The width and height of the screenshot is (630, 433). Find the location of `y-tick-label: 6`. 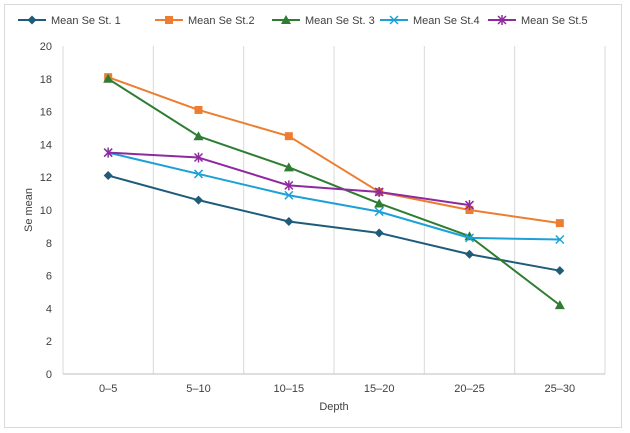

y-tick-label: 6 is located at coordinates (49, 277).